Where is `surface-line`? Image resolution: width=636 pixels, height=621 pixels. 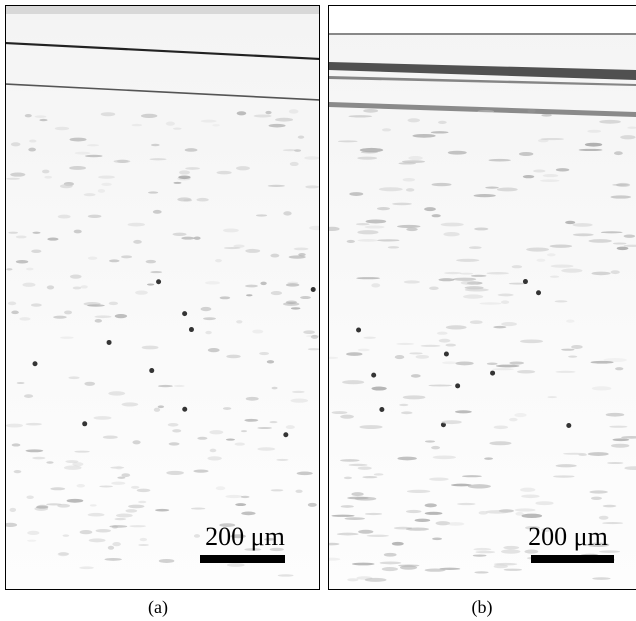 surface-line is located at coordinates (162, 92).